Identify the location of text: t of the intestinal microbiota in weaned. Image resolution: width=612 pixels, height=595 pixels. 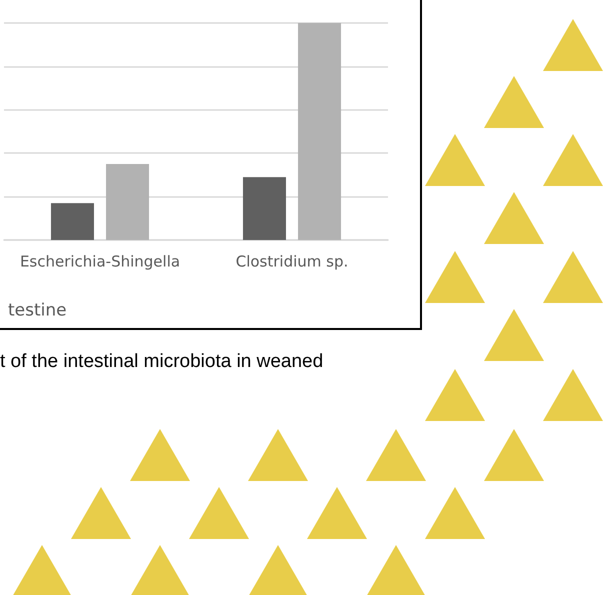
(162, 362).